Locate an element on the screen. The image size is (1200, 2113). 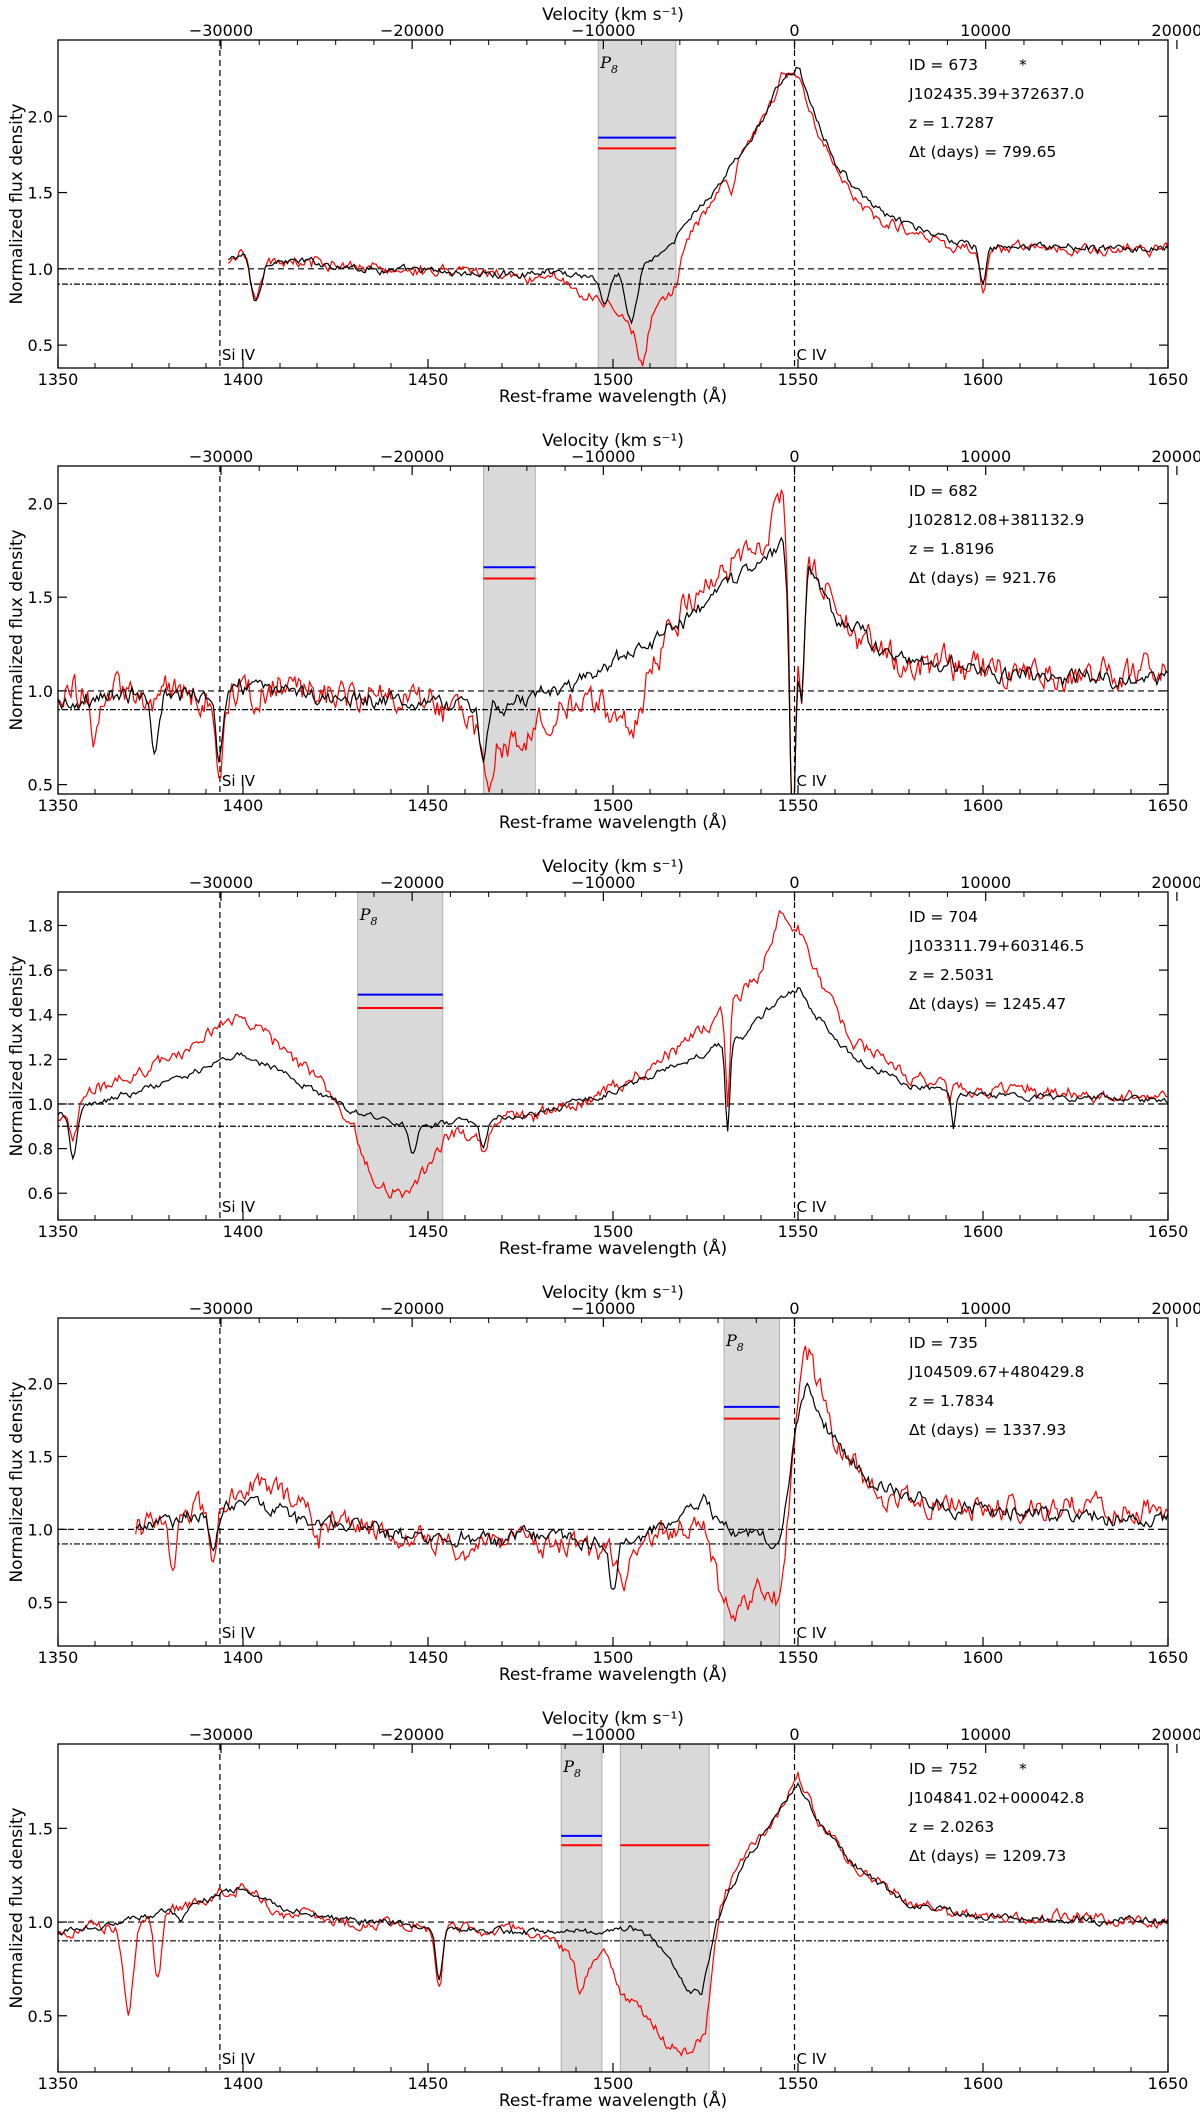
y-tick-label: 1.6 is located at coordinates (40, 970).